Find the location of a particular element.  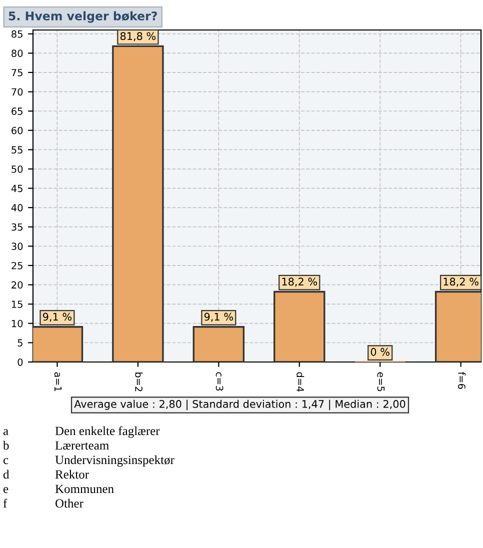

chart-title: 5. Hvem velger bøker? is located at coordinates (82, 17).